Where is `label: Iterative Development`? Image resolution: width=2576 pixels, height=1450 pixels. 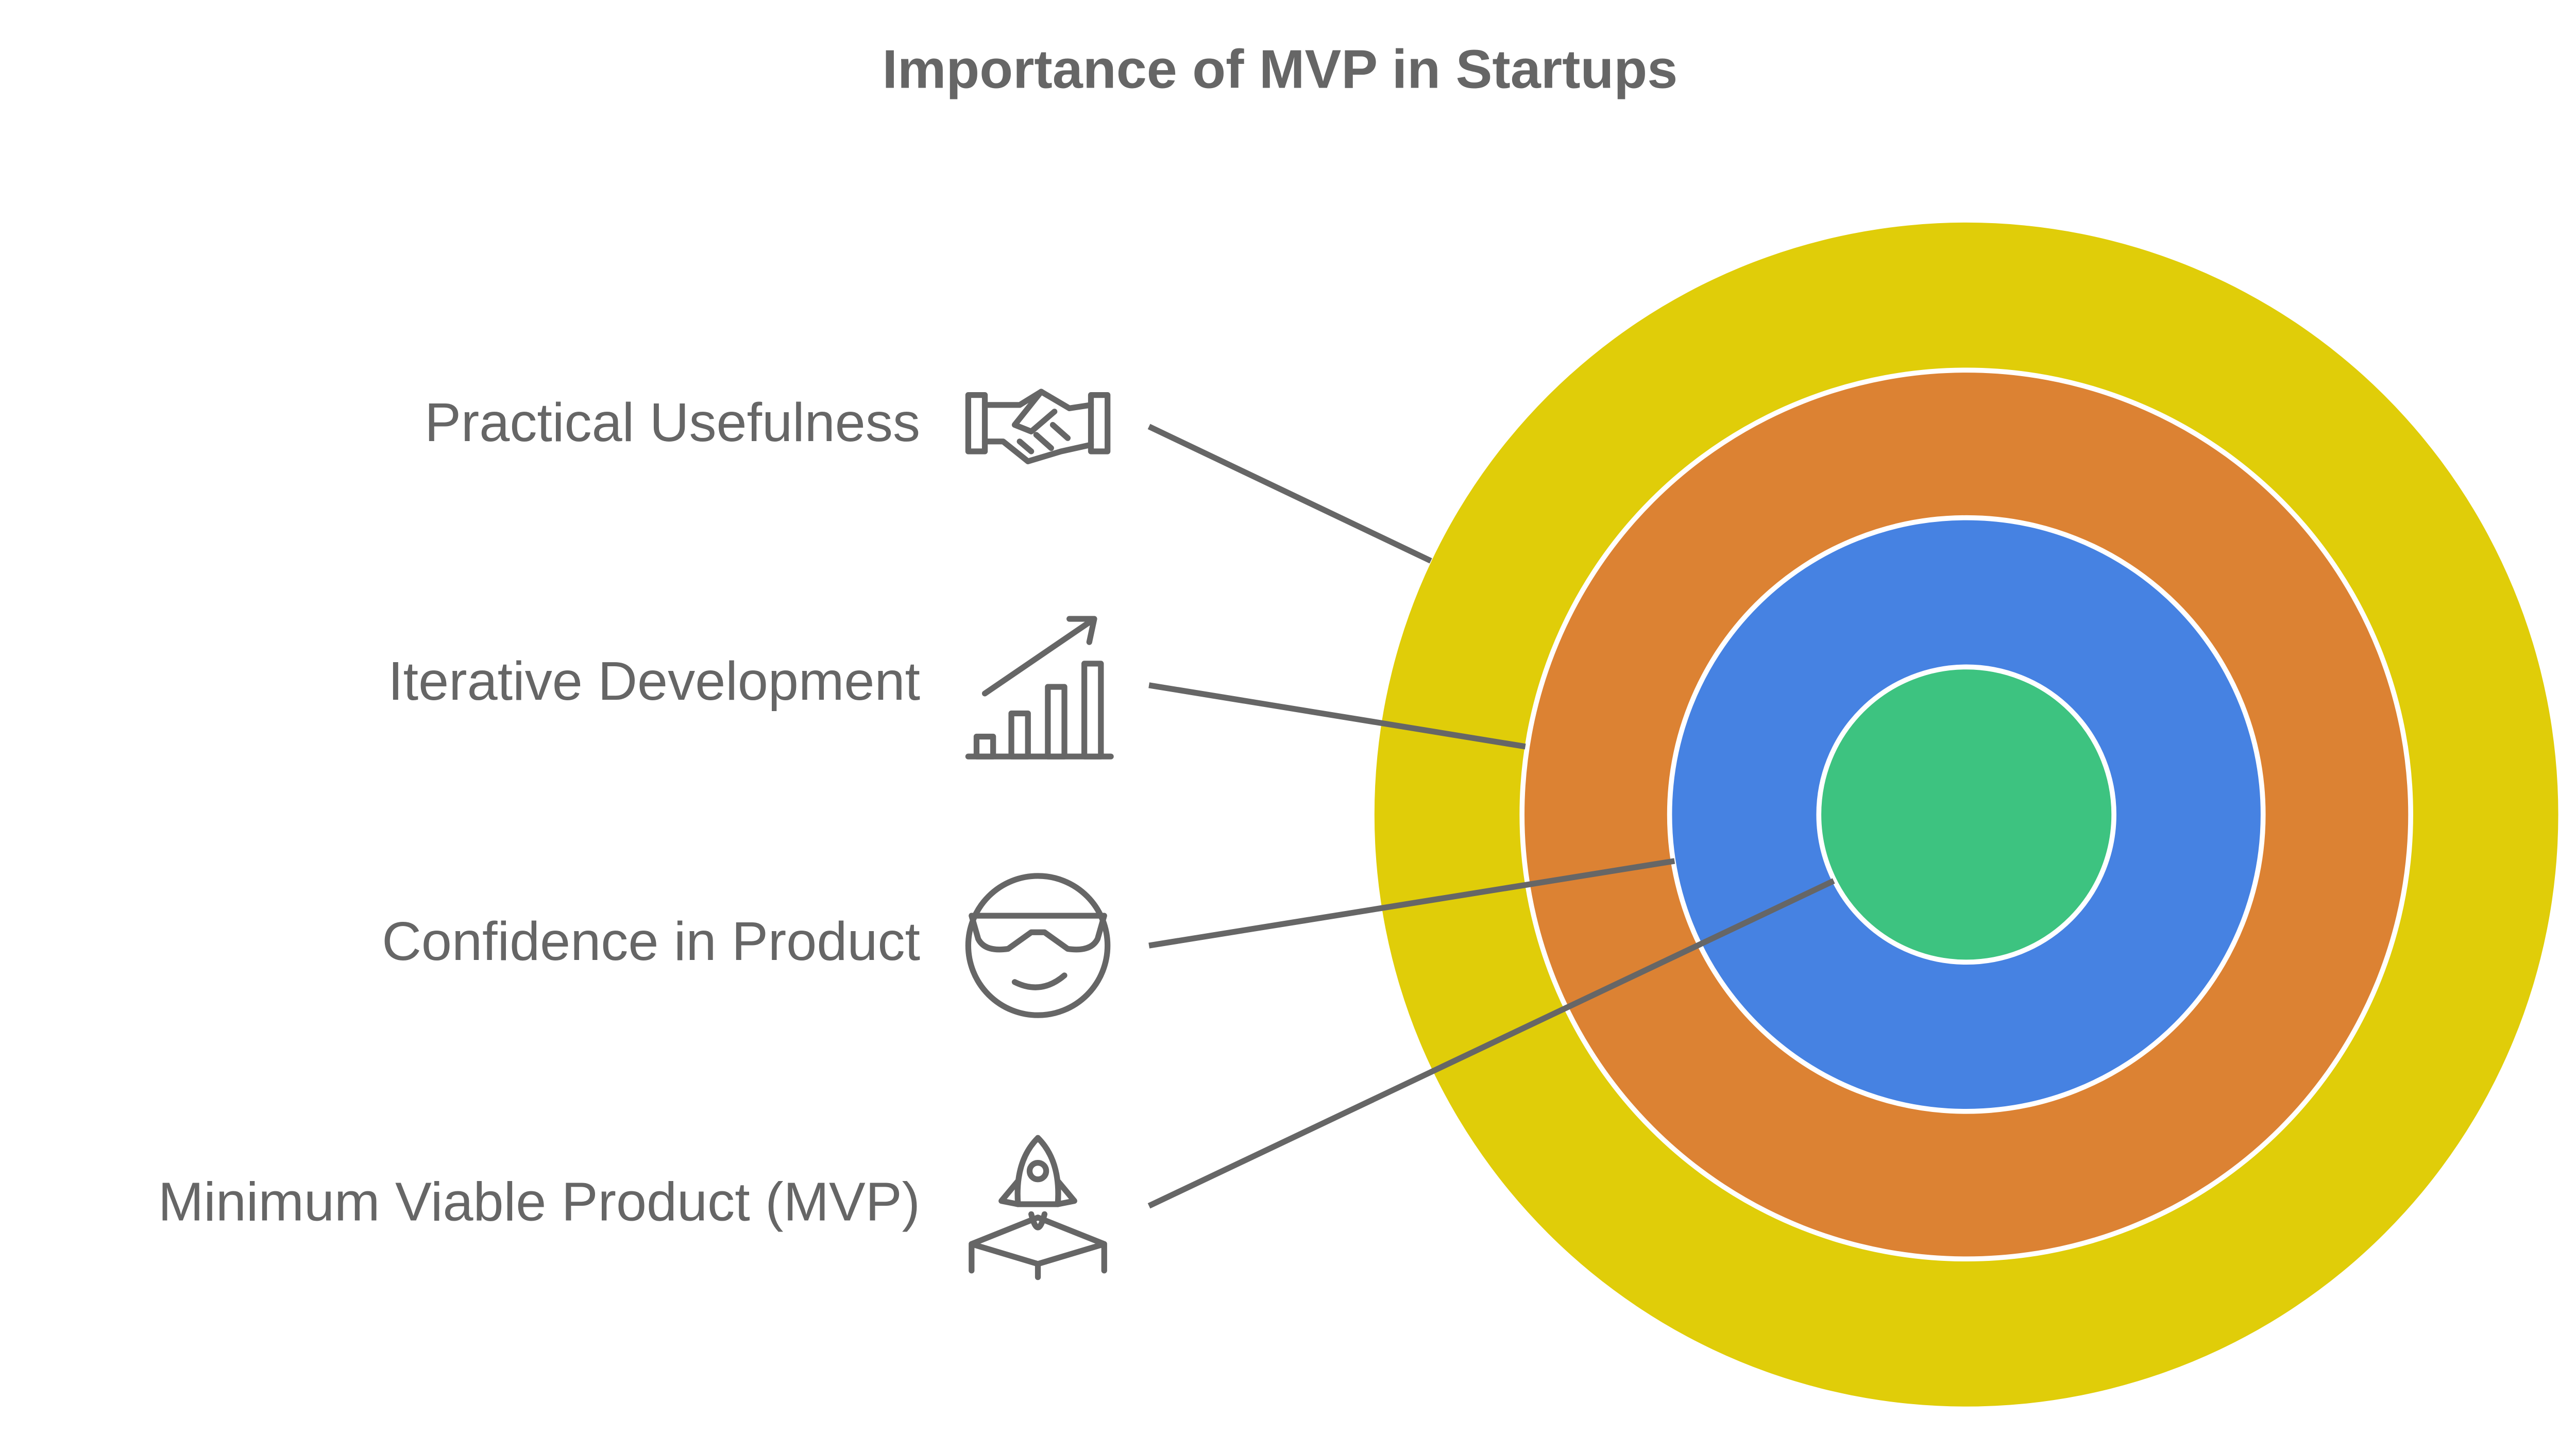
label: Iterative Development is located at coordinates (654, 681).